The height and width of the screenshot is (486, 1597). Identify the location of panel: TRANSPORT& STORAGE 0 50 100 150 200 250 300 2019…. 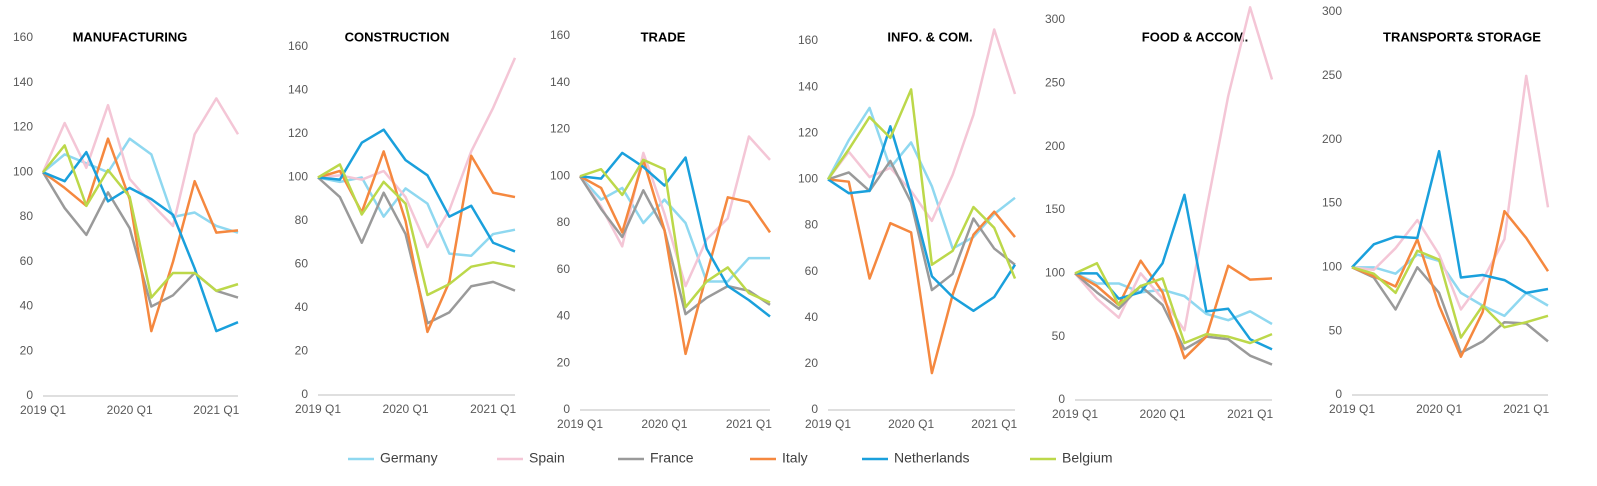
(1436, 210).